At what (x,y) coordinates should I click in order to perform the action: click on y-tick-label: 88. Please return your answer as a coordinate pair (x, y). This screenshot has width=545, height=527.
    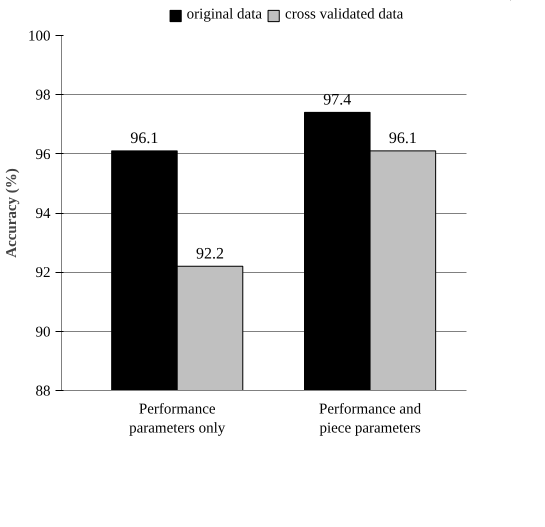
    Looking at the image, I should click on (43, 392).